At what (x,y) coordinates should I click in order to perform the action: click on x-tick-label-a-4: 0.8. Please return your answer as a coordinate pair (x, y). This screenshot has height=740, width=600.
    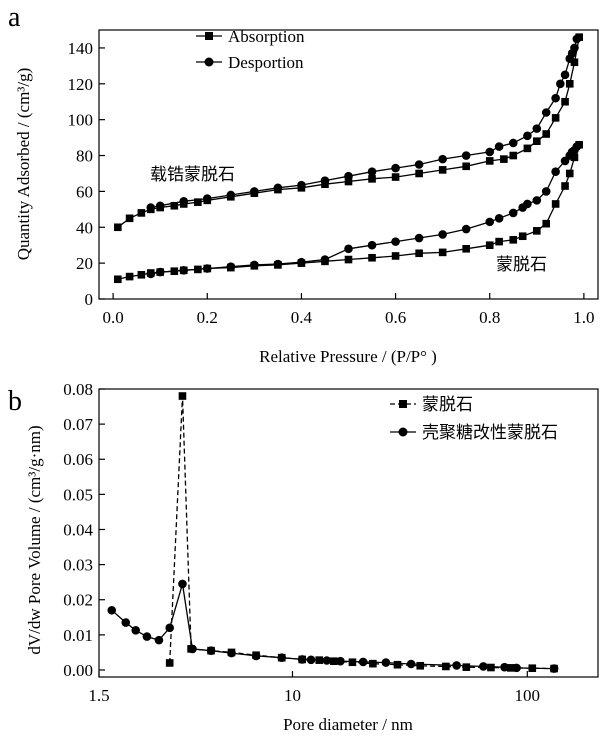
    Looking at the image, I should click on (489, 317).